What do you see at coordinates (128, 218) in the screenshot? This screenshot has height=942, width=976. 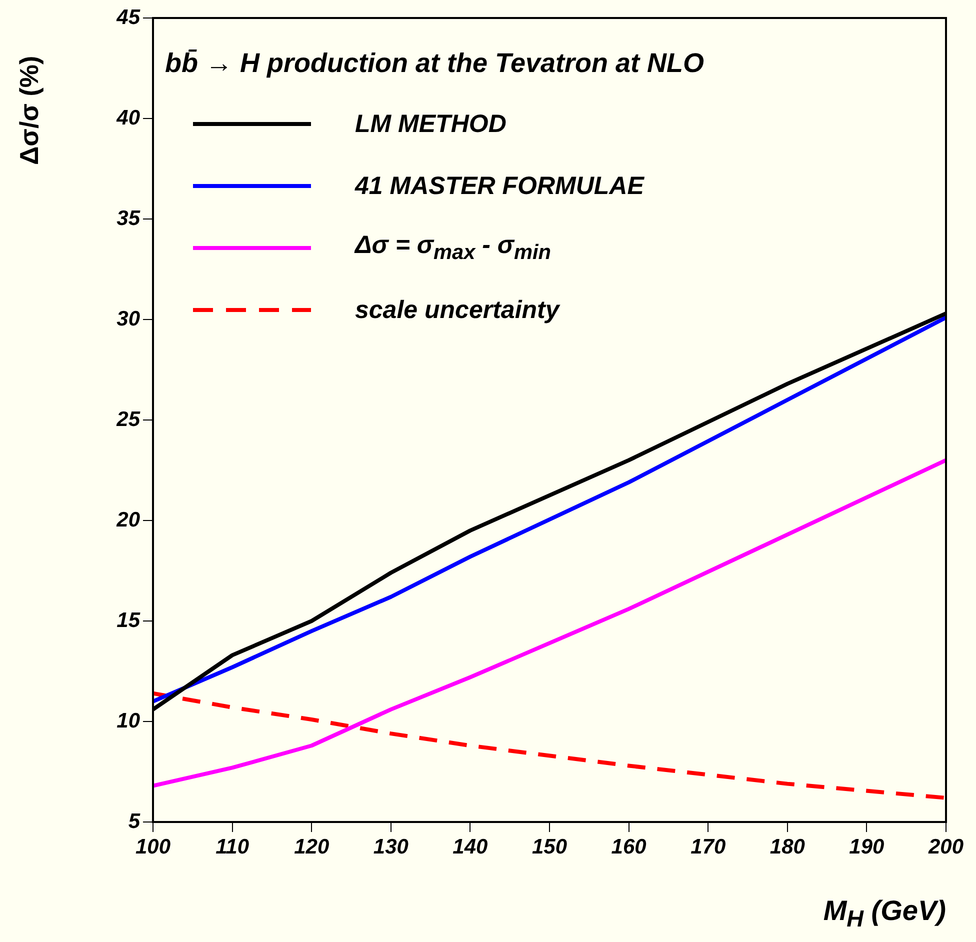 I see `y-tick-label: 35` at bounding box center [128, 218].